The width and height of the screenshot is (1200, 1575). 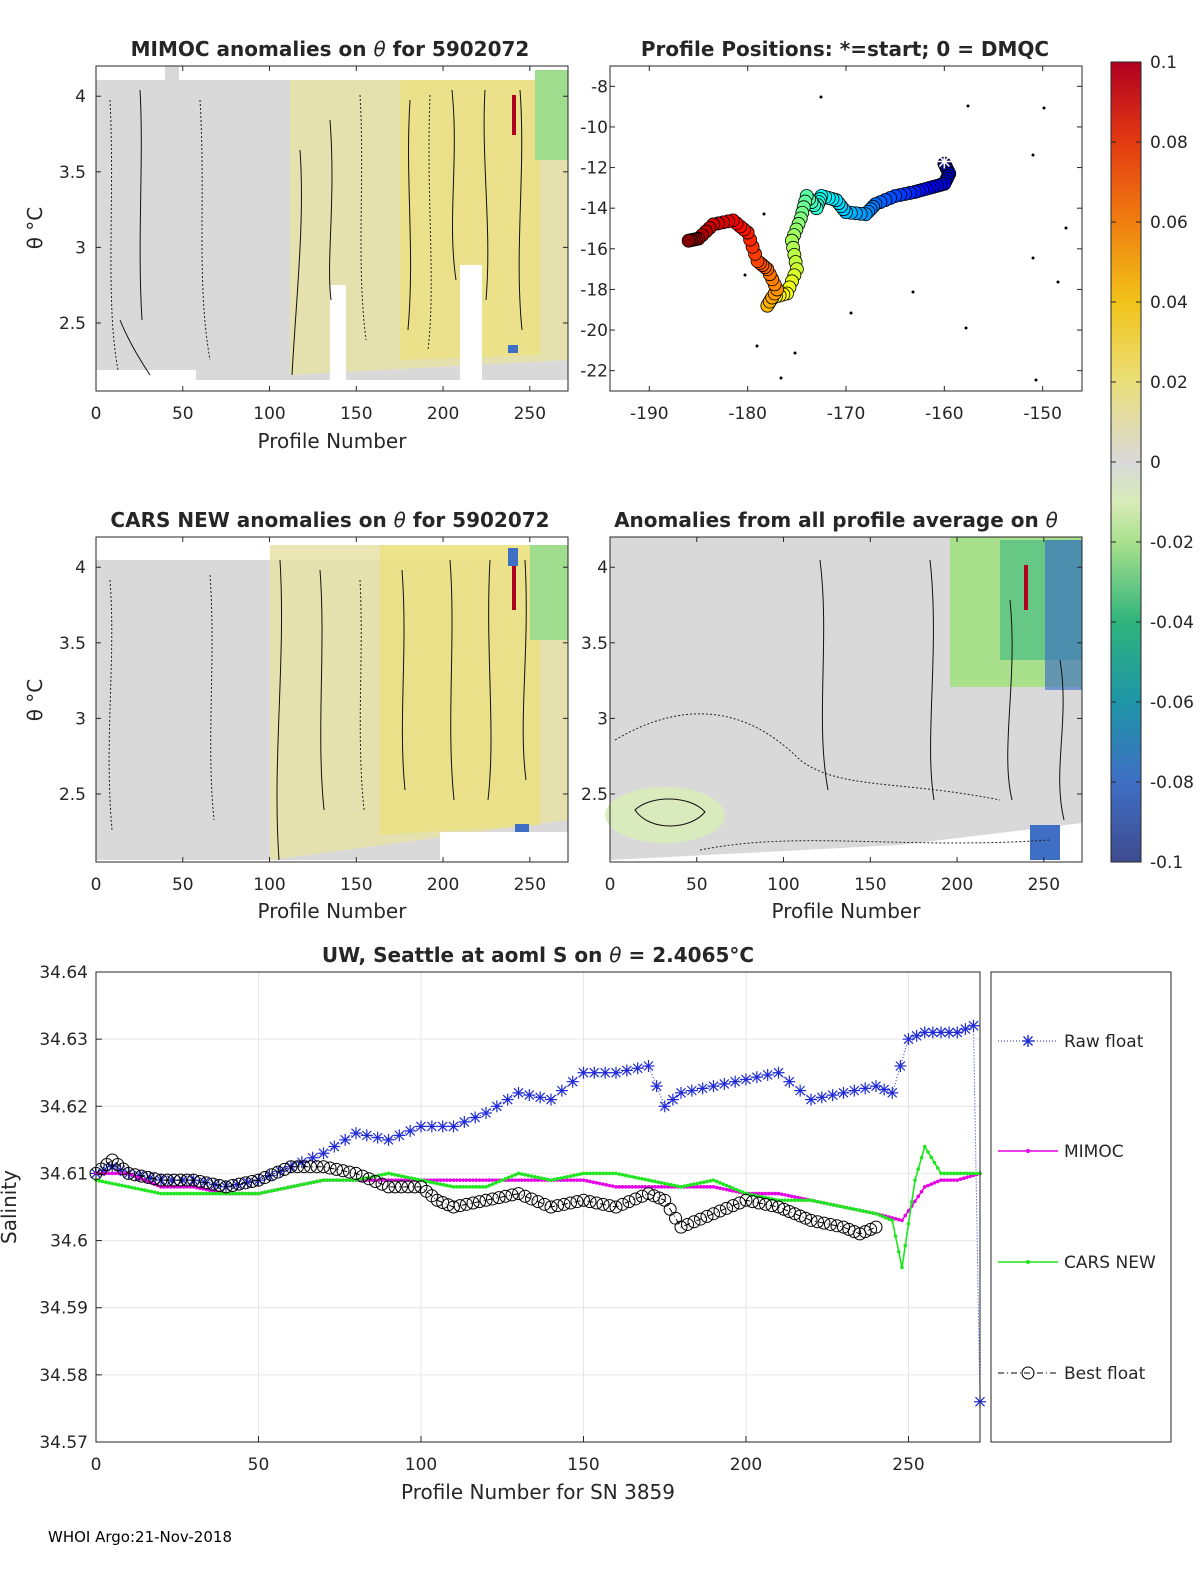 I want to click on y-tick-label: -22, so click(x=594, y=372).